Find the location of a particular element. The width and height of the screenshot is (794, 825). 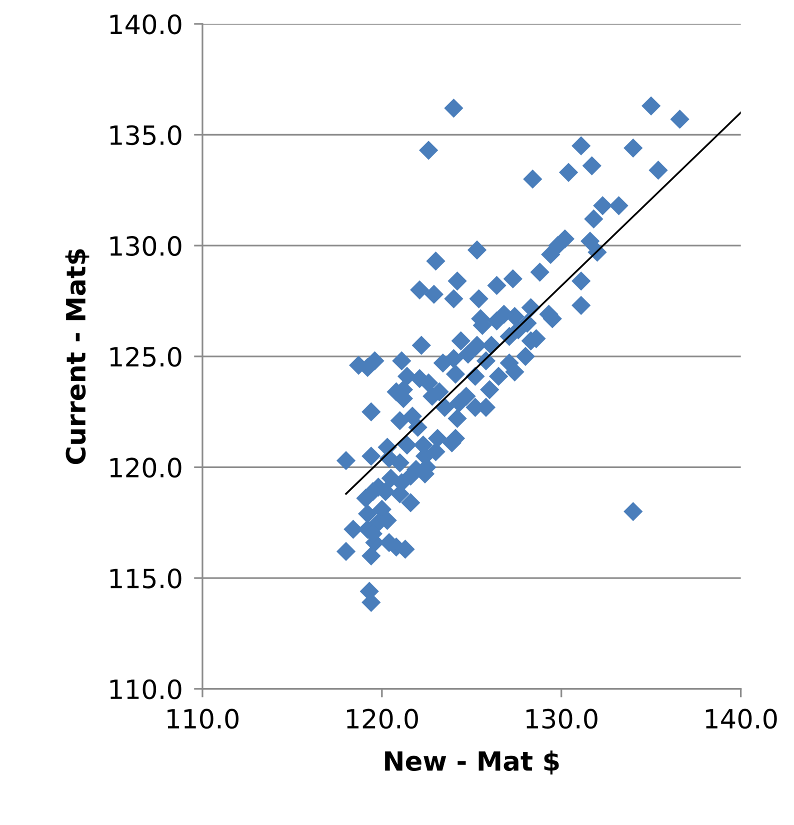

y-tick-label: 125.0 is located at coordinates (146, 356).